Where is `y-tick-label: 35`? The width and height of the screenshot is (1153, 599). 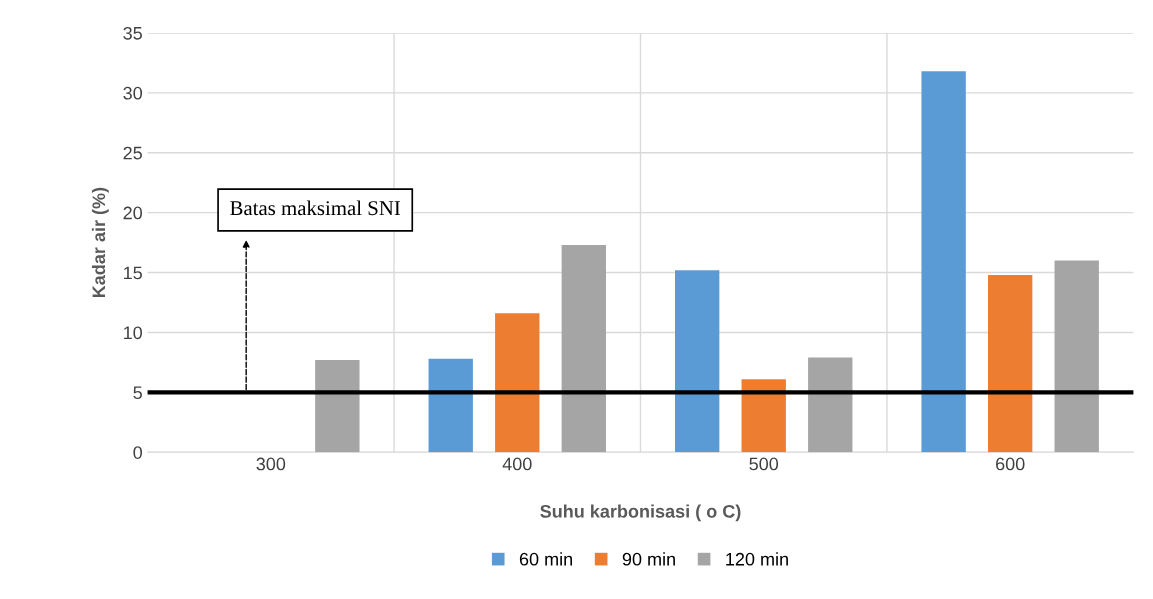
y-tick-label: 35 is located at coordinates (132, 33).